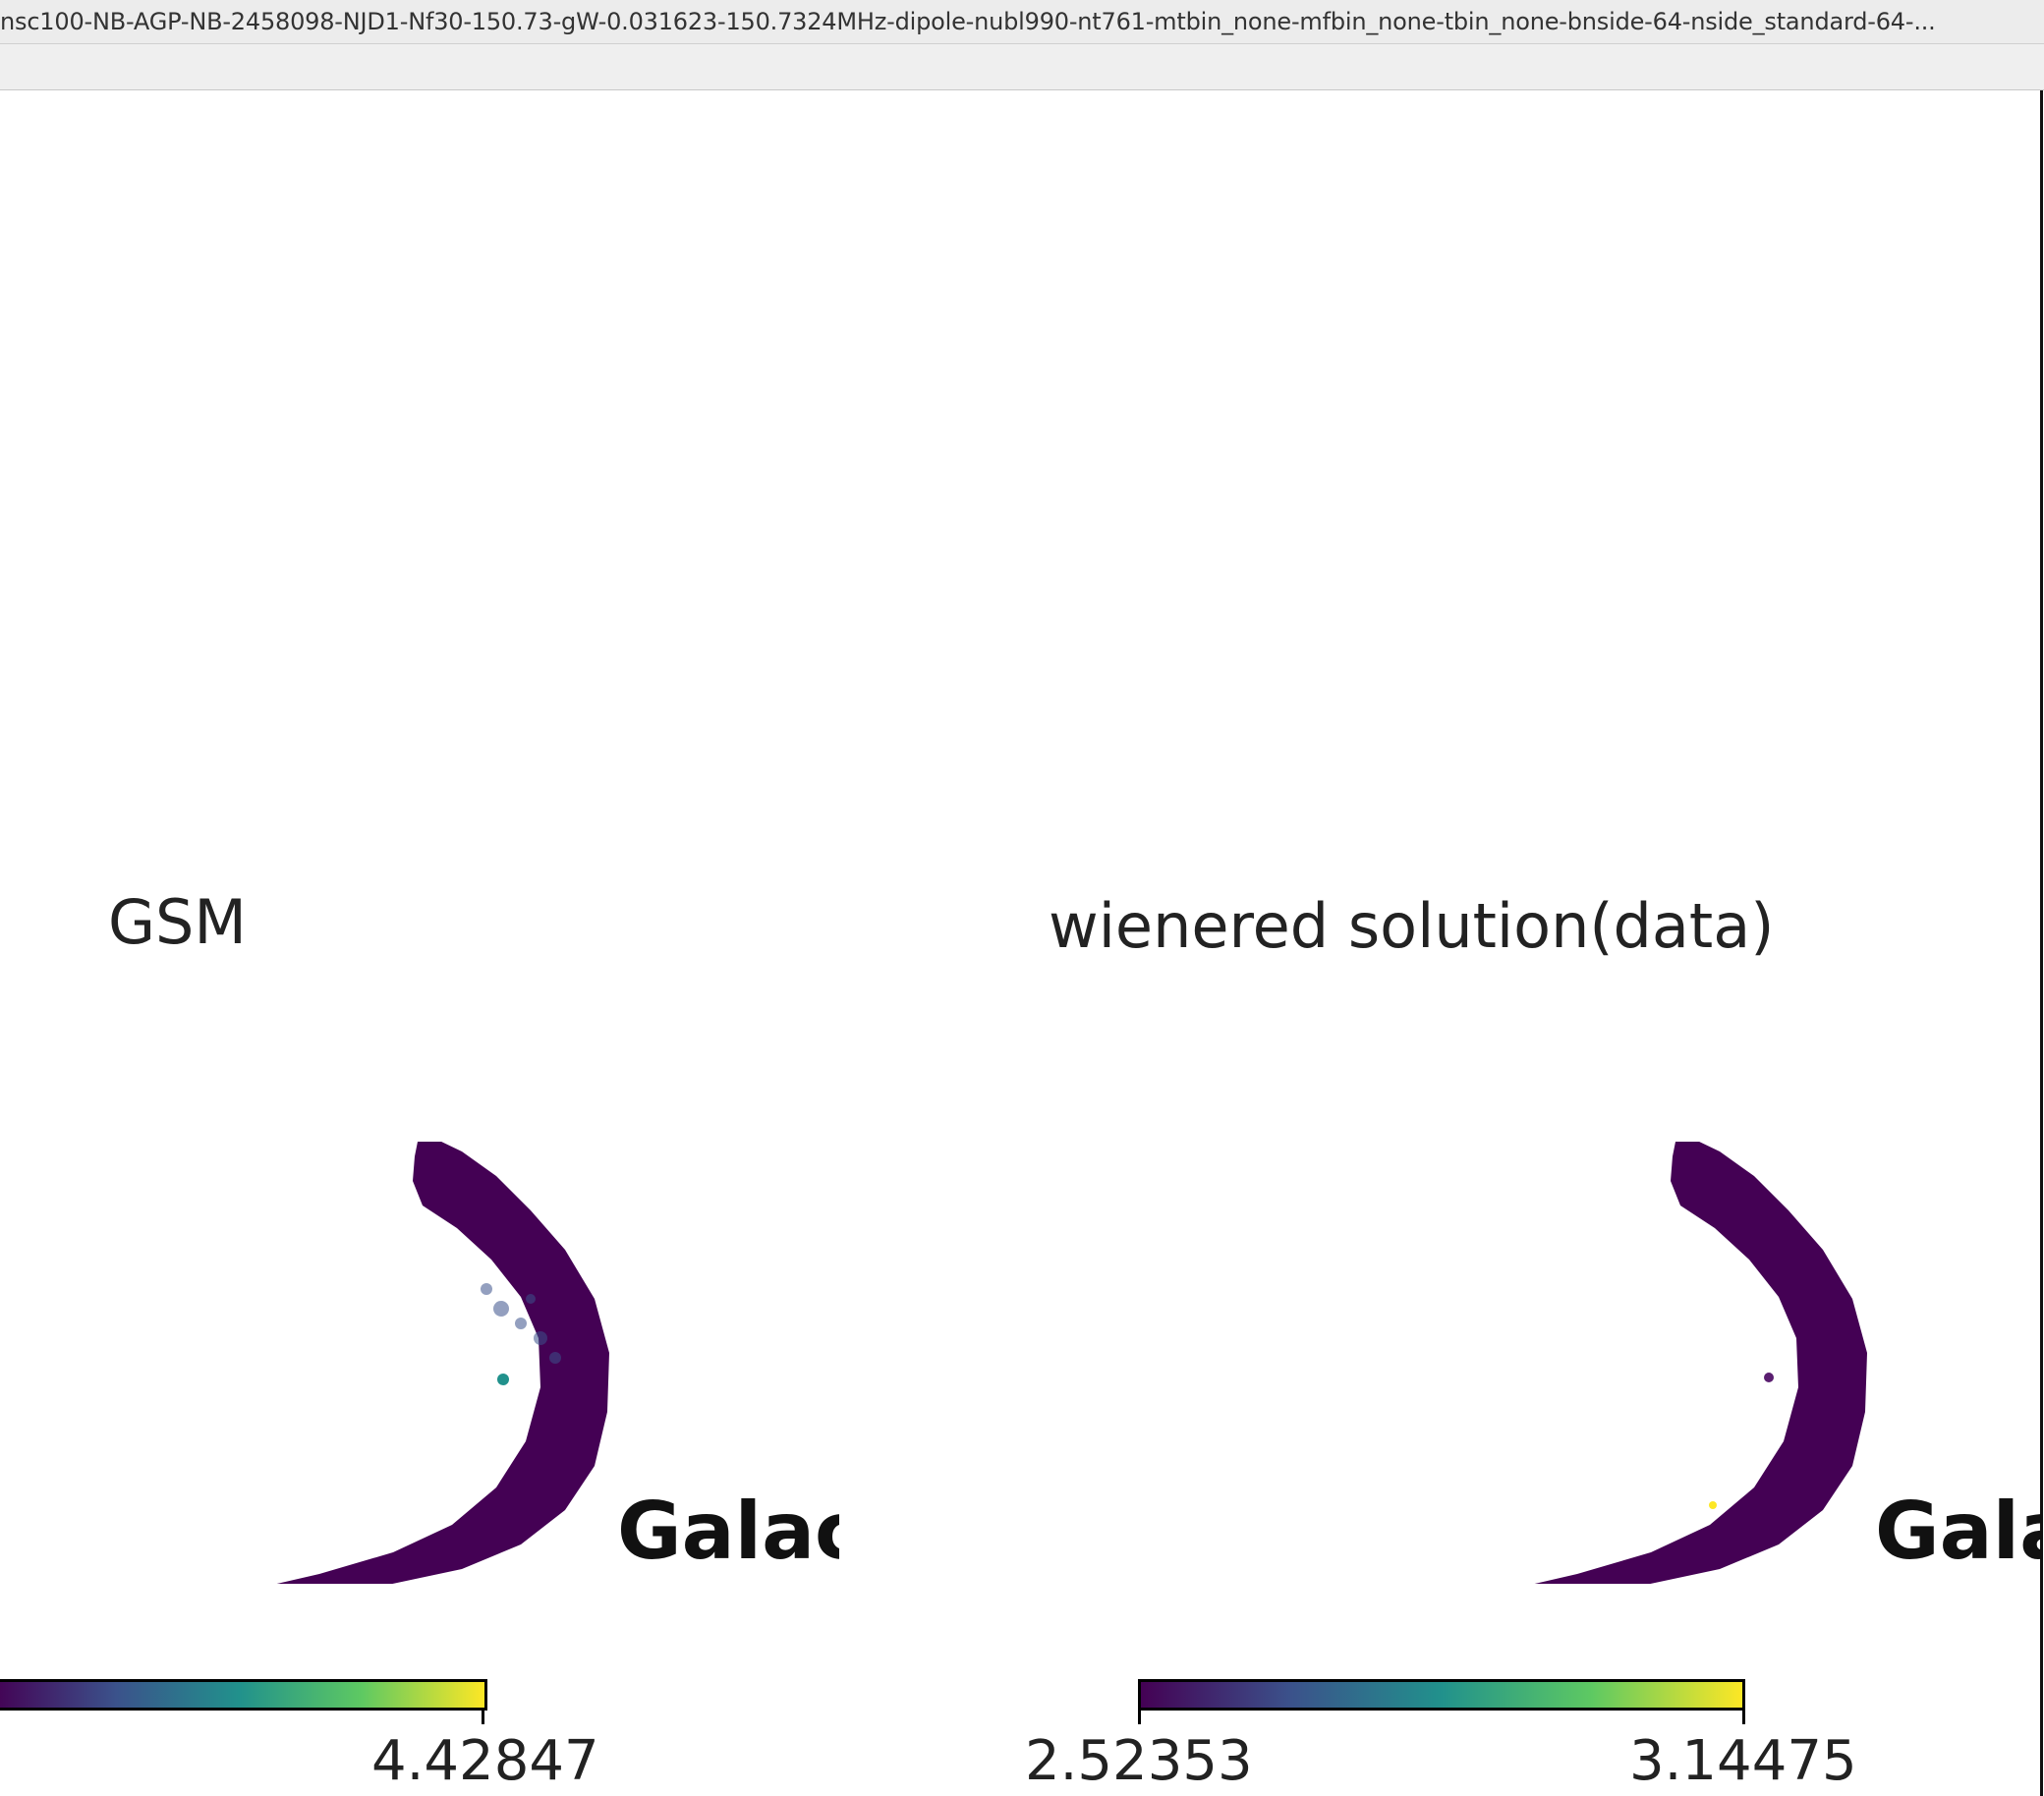  What do you see at coordinates (1769, 1377) in the screenshot?
I see `map-point-wienered` at bounding box center [1769, 1377].